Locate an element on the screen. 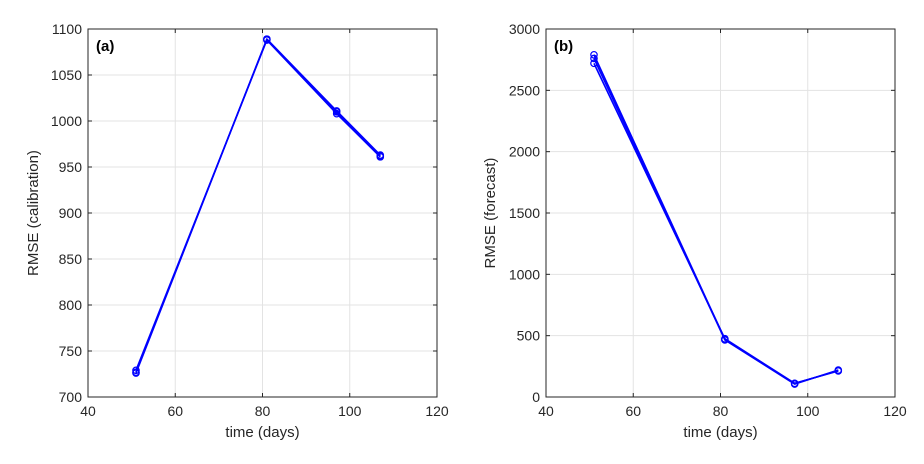  y-tick-label: 950 is located at coordinates (71, 167).